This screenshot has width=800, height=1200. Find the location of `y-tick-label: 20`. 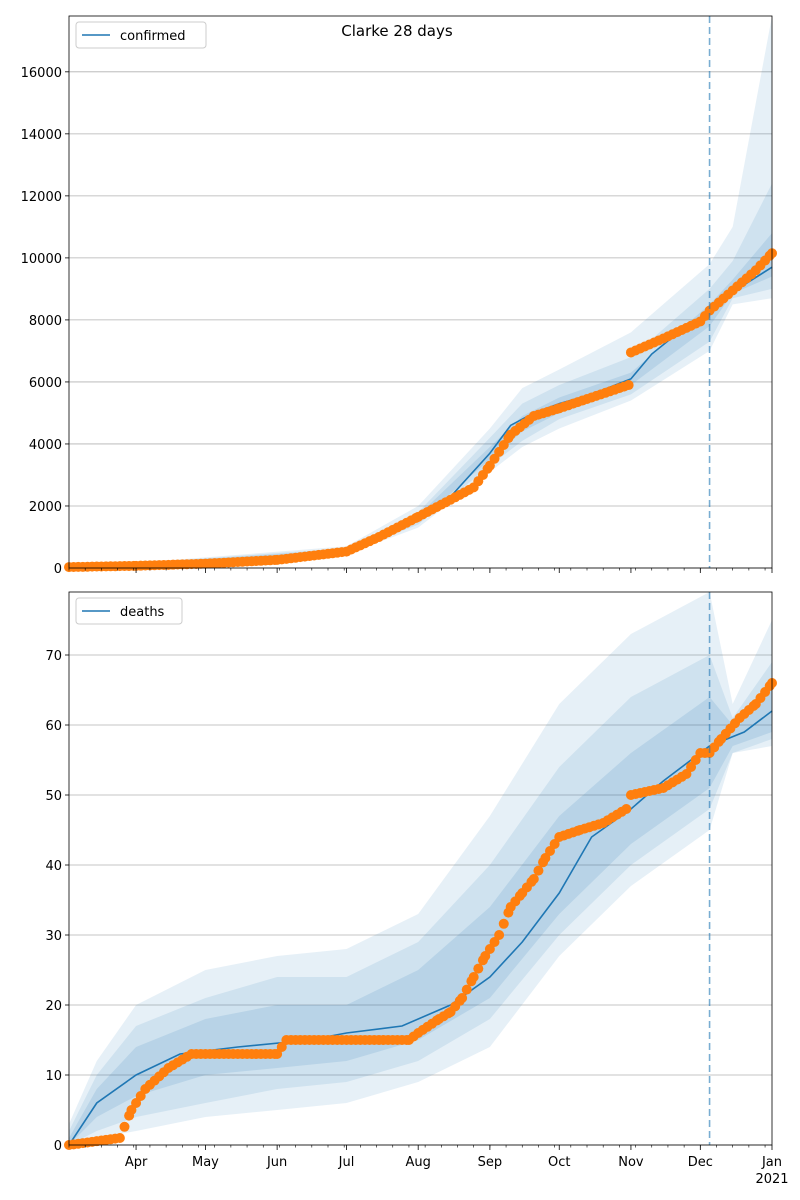

y-tick-label: 20 is located at coordinates (53, 1006).